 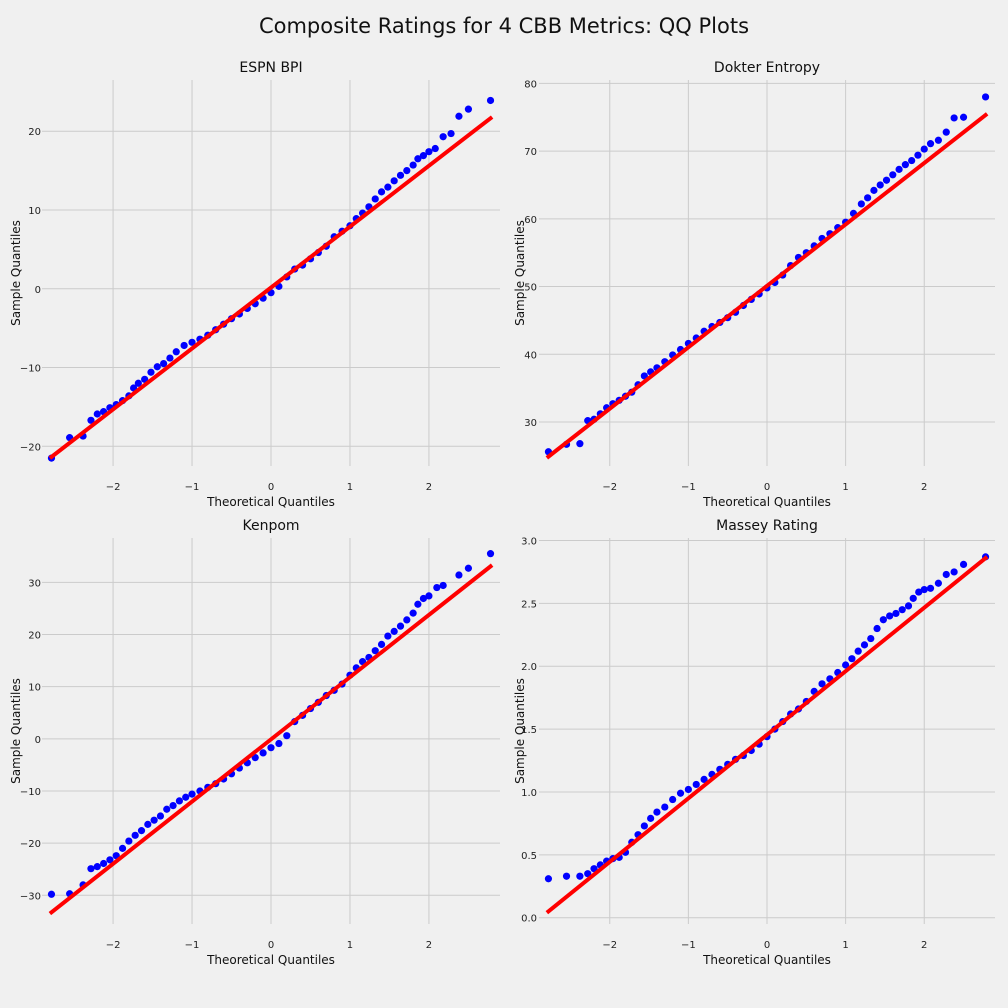 I want to click on y-tick-label: 40, so click(x=530, y=355).